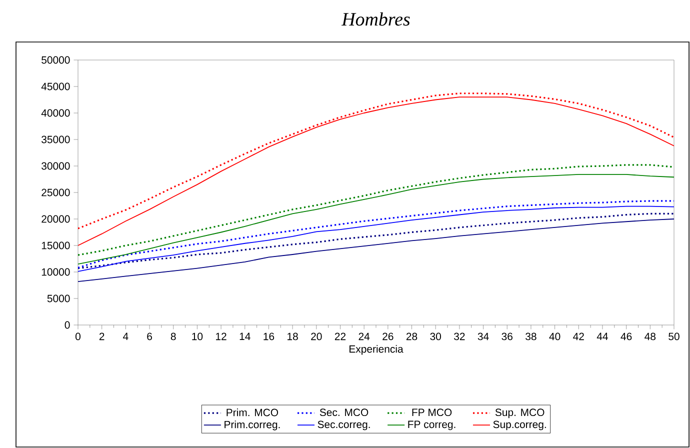 The width and height of the screenshot is (690, 448). What do you see at coordinates (674, 336) in the screenshot?
I see `x-tick-label: 50` at bounding box center [674, 336].